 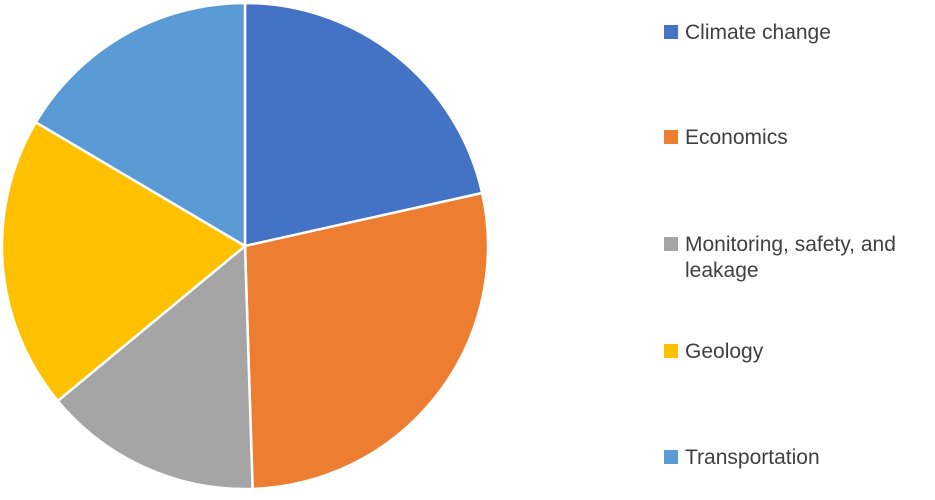 I want to click on legend-label-transportation: Transportation, so click(x=752, y=457).